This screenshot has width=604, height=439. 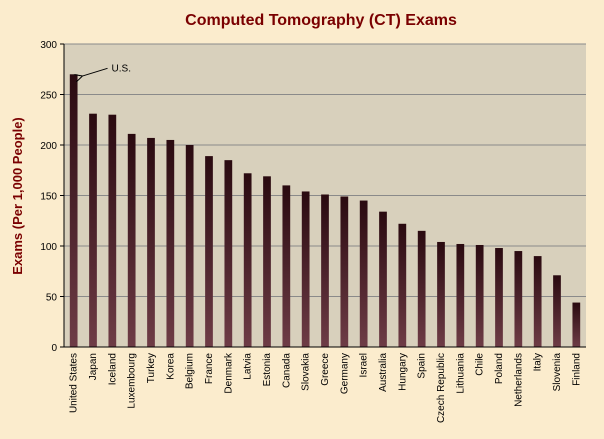 What do you see at coordinates (190, 371) in the screenshot?
I see `x-tick-label: Belgium` at bounding box center [190, 371].